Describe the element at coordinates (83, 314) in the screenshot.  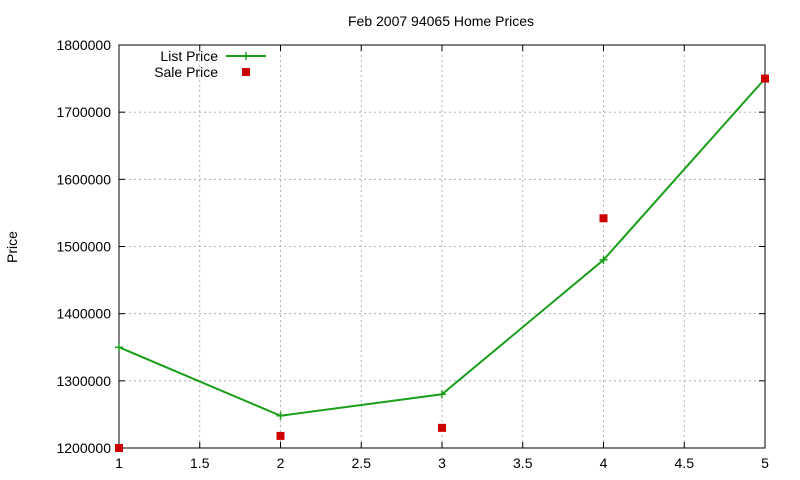
I see `y-tick-label: 1400000` at that location.